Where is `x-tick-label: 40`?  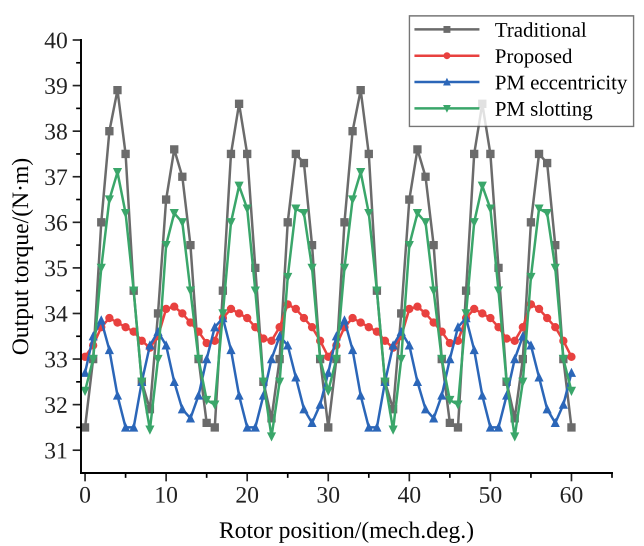 x-tick-label: 40 is located at coordinates (409, 494).